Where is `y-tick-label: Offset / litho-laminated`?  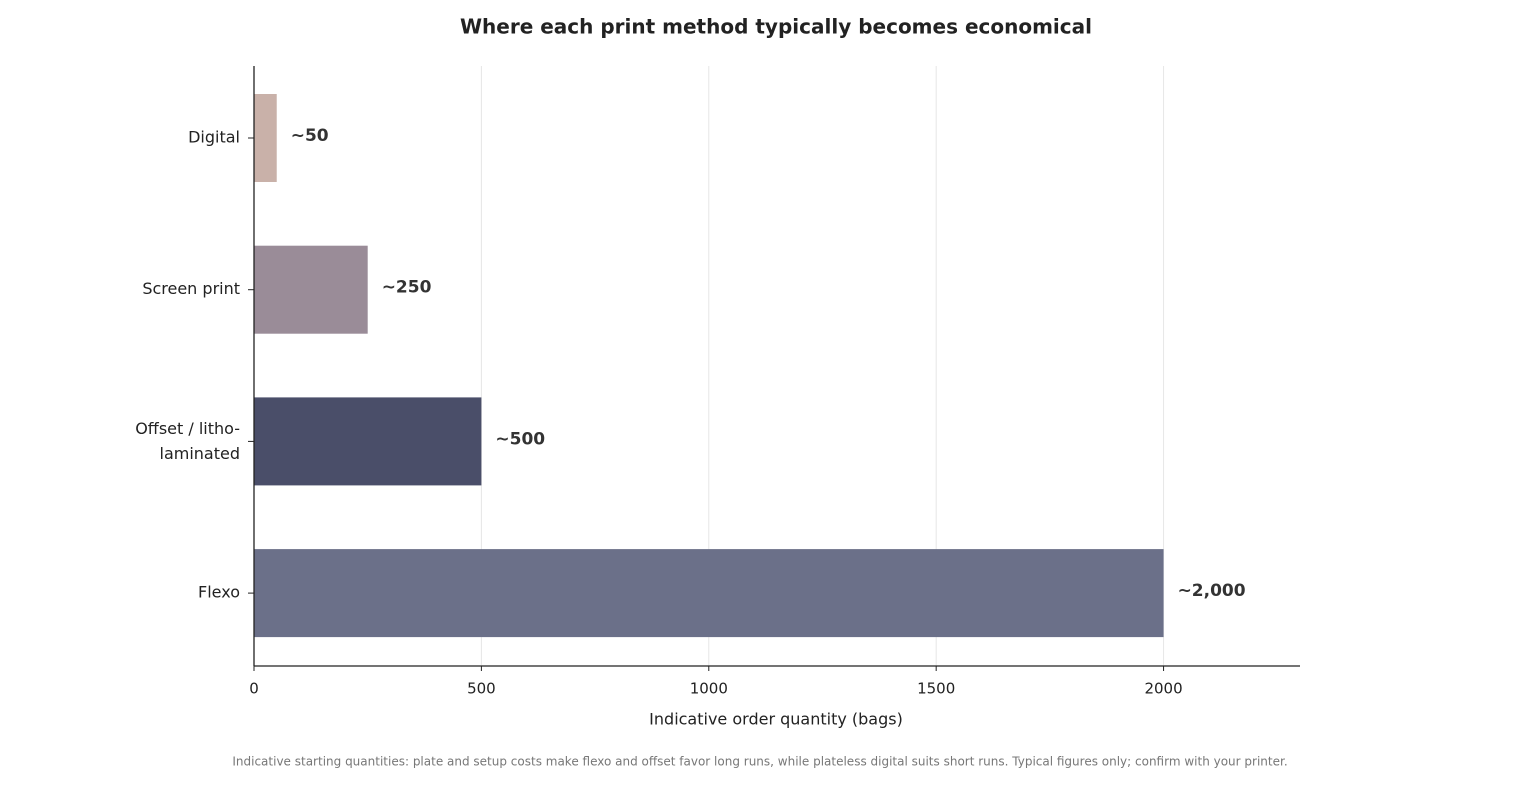
y-tick-label: Offset / litho-laminated is located at coordinates (187, 440).